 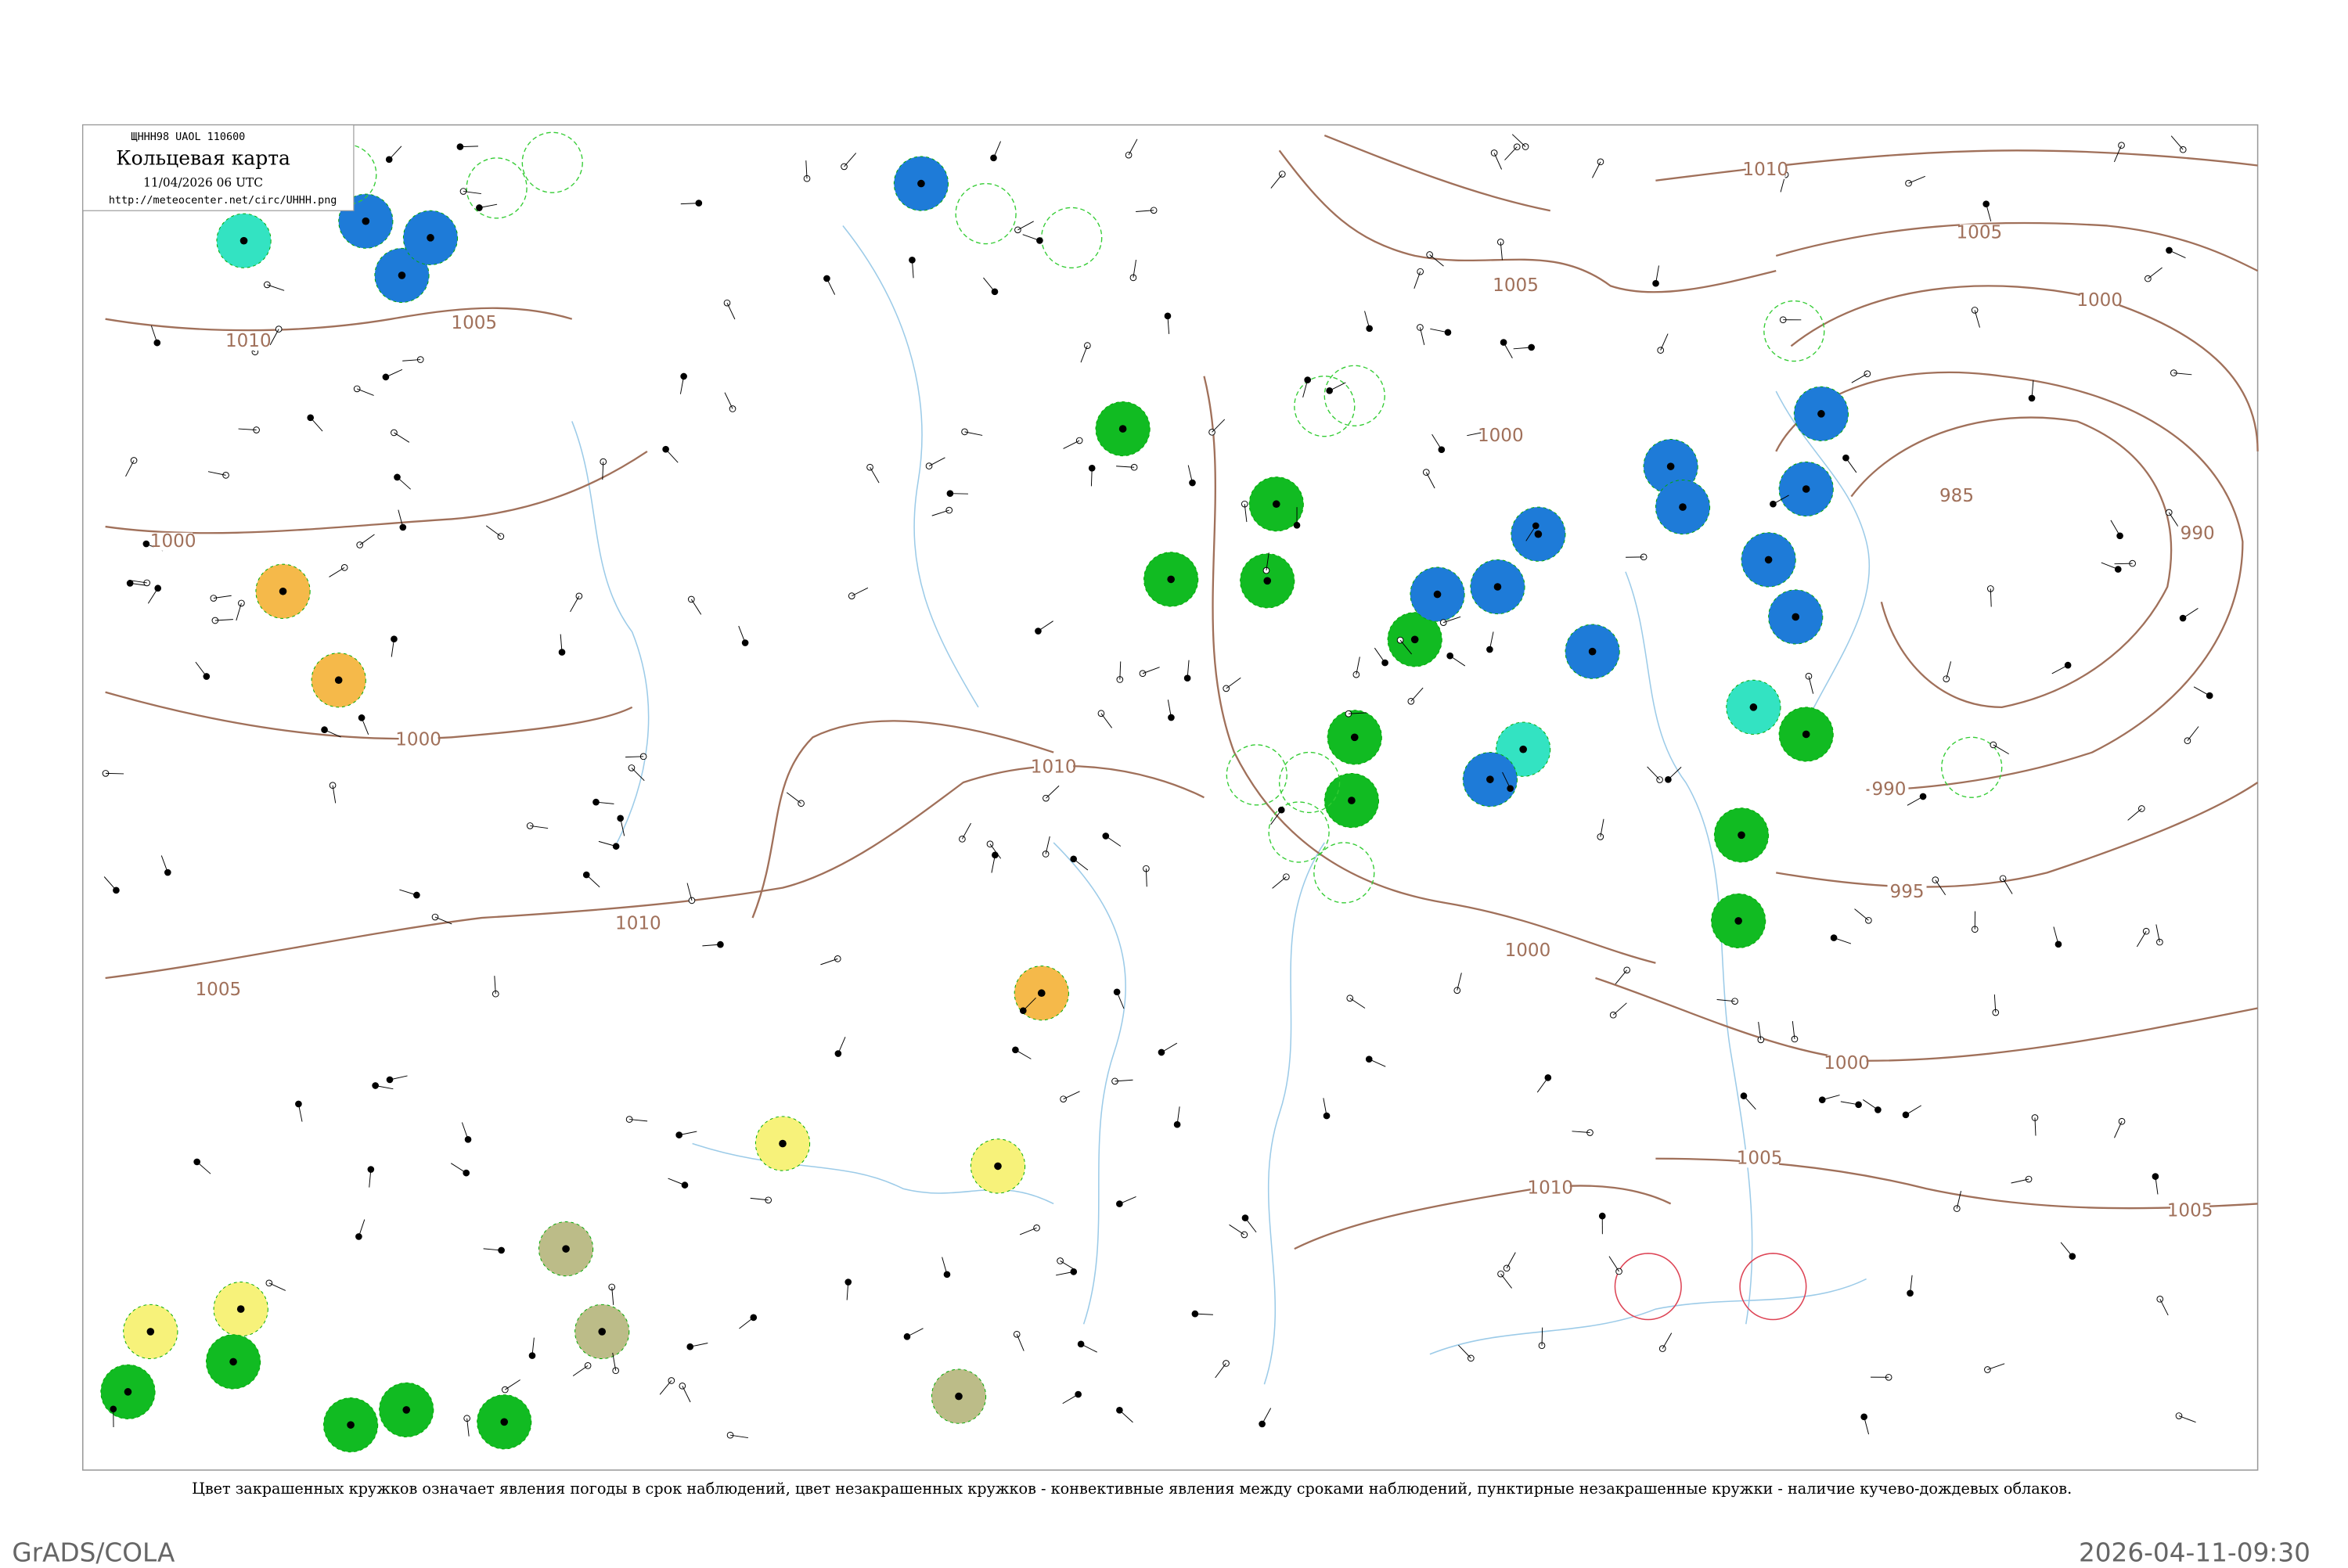 I want to click on header-url: http://meteocenter.net/circ/UHHH.png, so click(x=223, y=201).